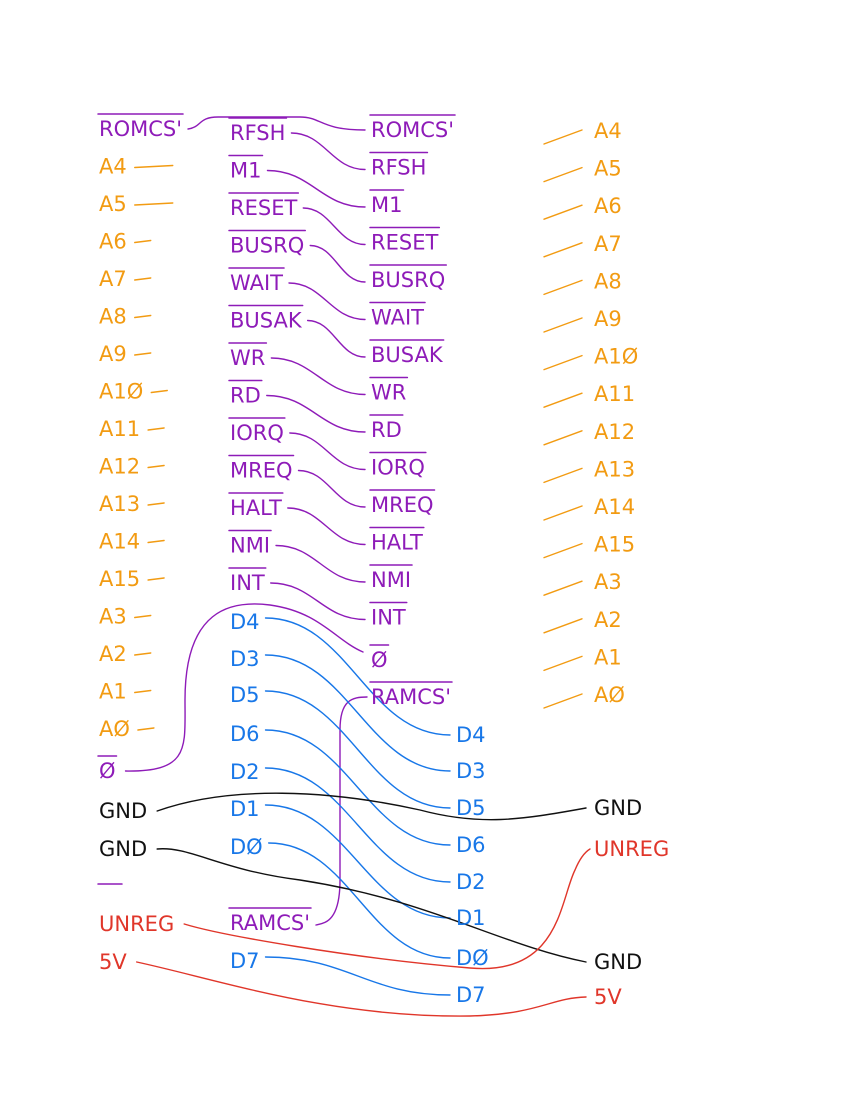  I want to click on left-pin-11: A14, so click(119, 542).